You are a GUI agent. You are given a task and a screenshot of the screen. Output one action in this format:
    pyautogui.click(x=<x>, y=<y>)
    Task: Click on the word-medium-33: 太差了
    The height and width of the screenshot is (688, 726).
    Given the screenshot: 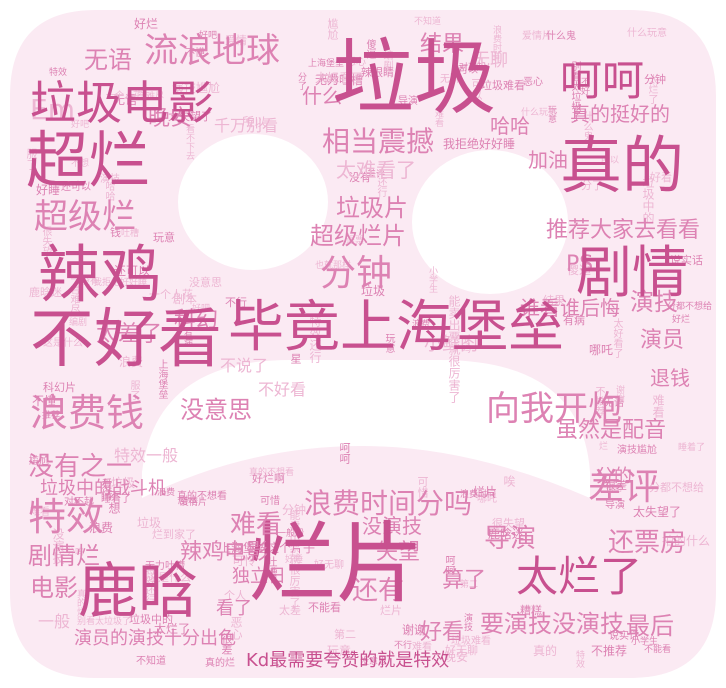 What is the action you would take?
    pyautogui.click(x=129, y=334)
    